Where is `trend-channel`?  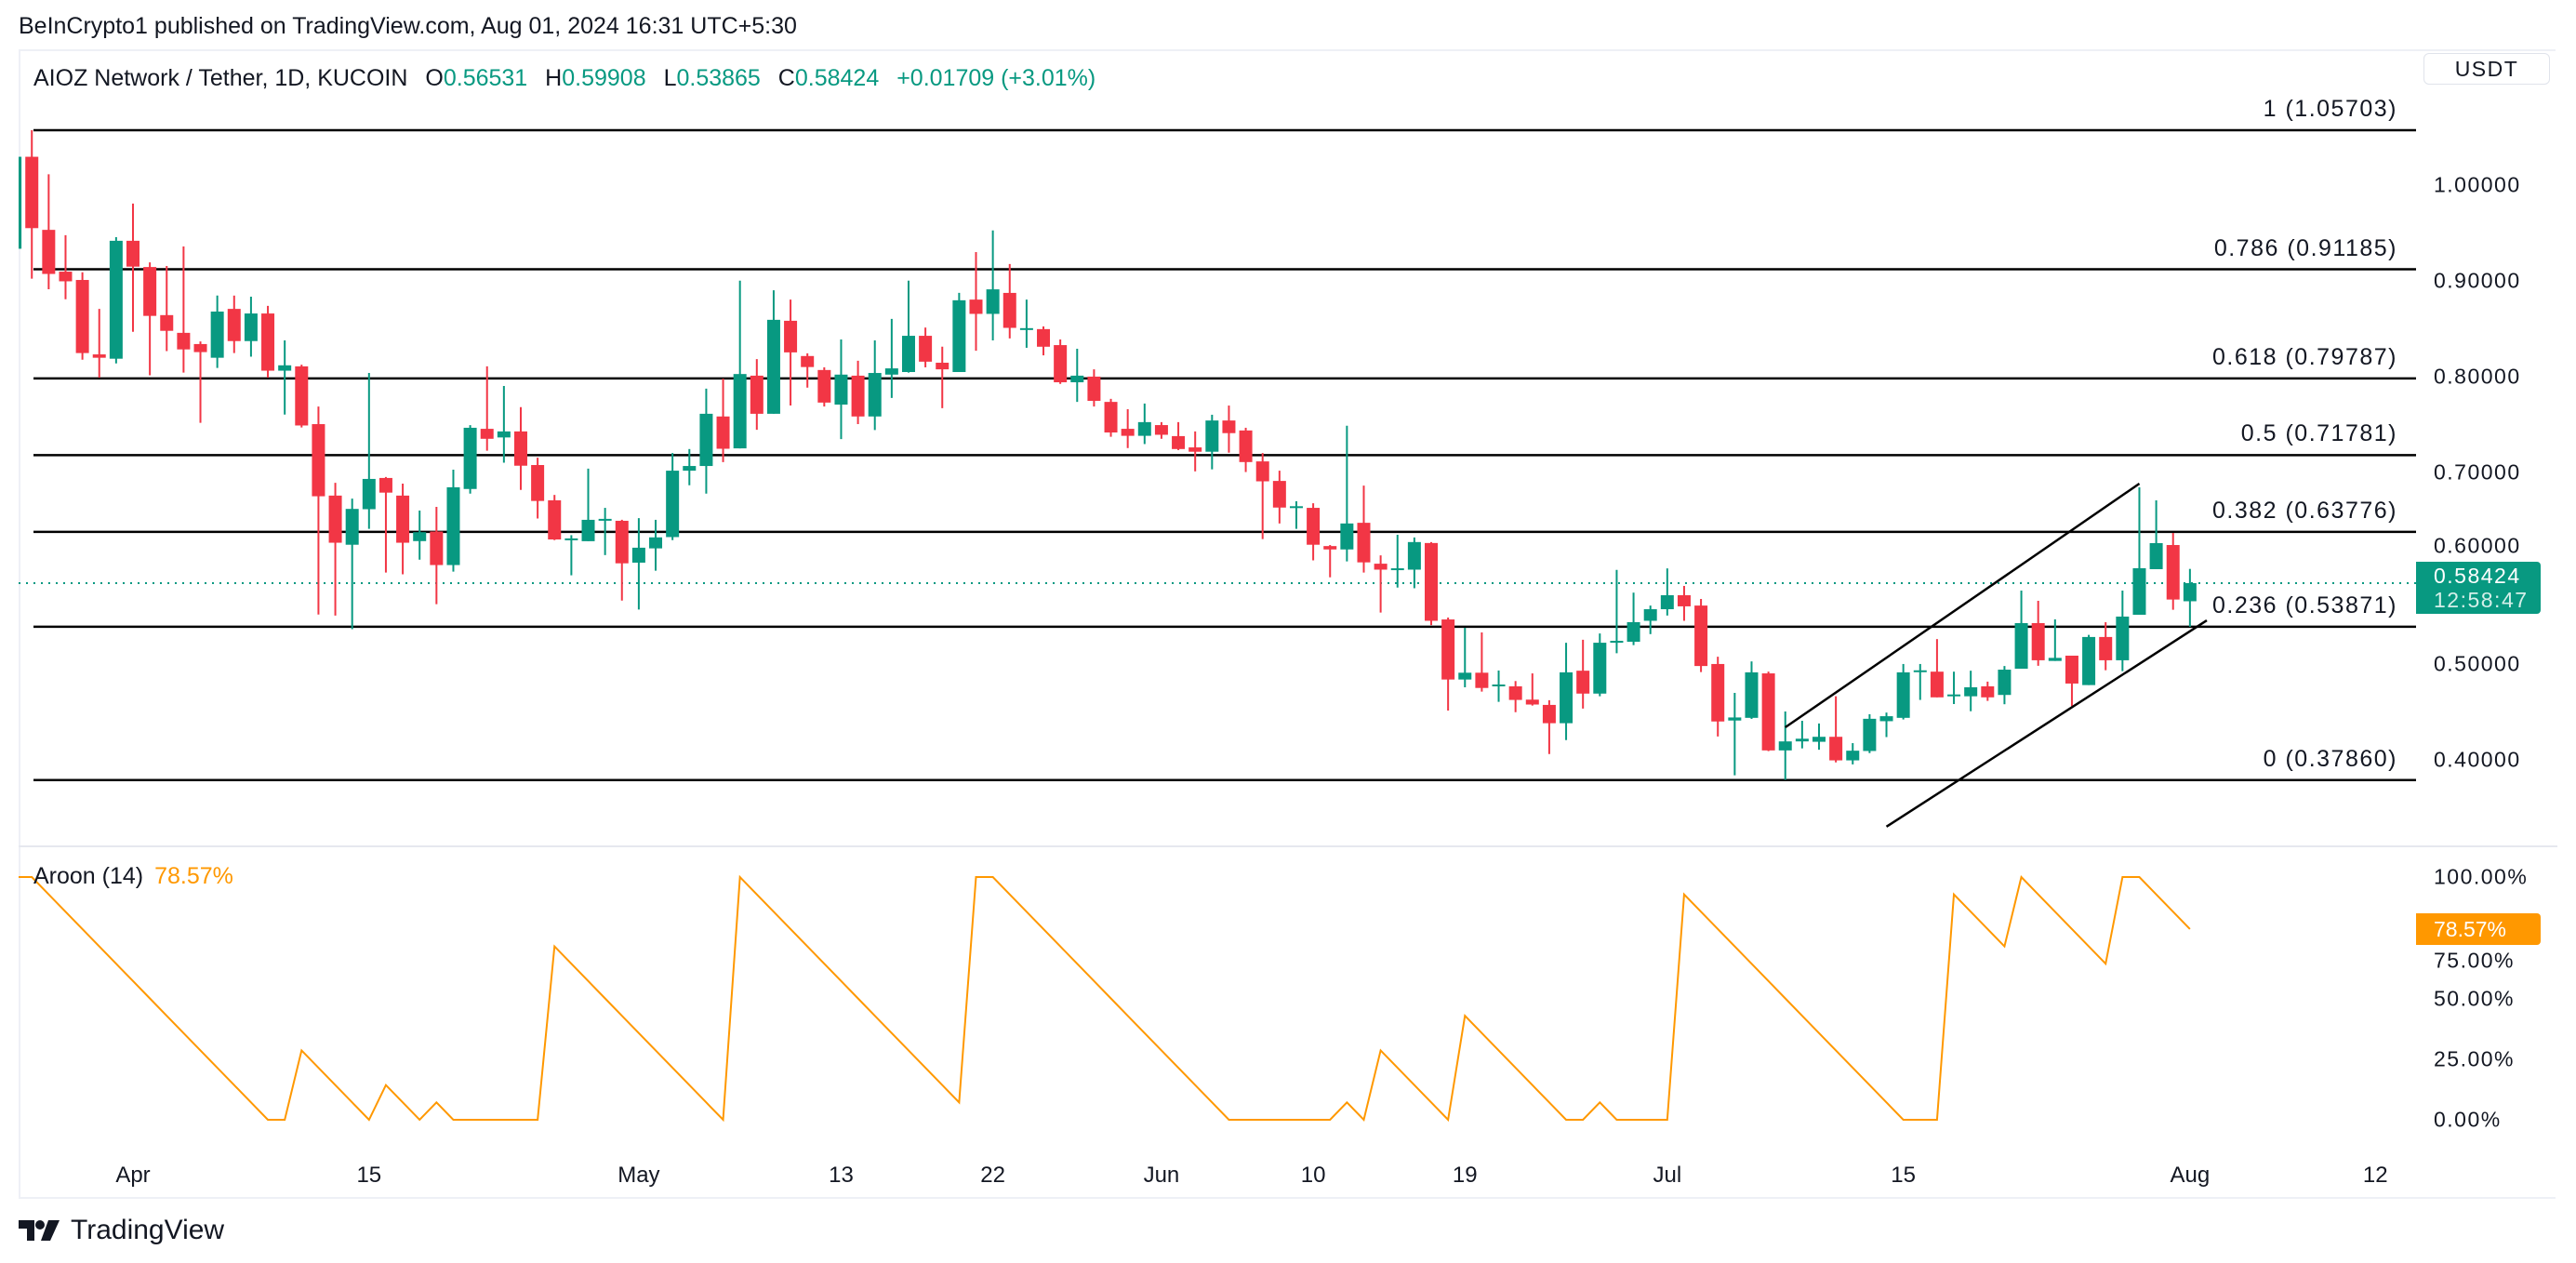
trend-channel is located at coordinates (1996, 655).